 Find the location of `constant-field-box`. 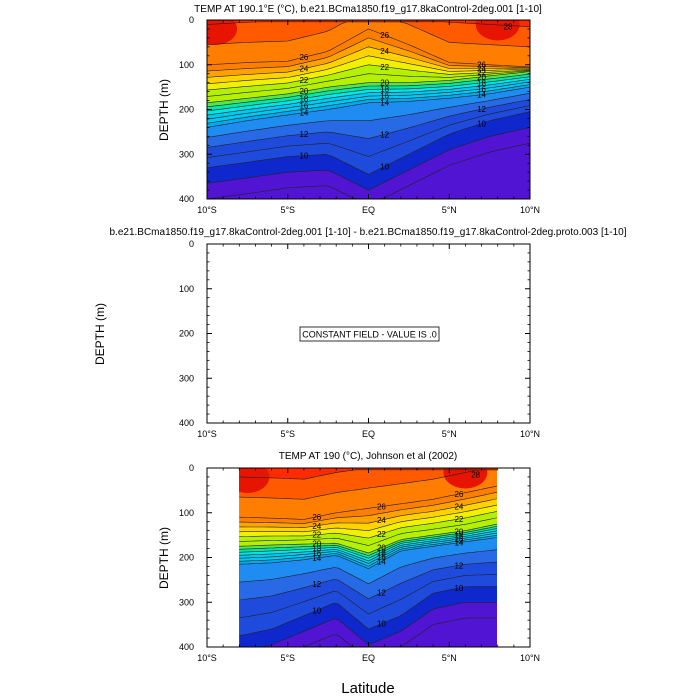

constant-field-box is located at coordinates (369, 334).